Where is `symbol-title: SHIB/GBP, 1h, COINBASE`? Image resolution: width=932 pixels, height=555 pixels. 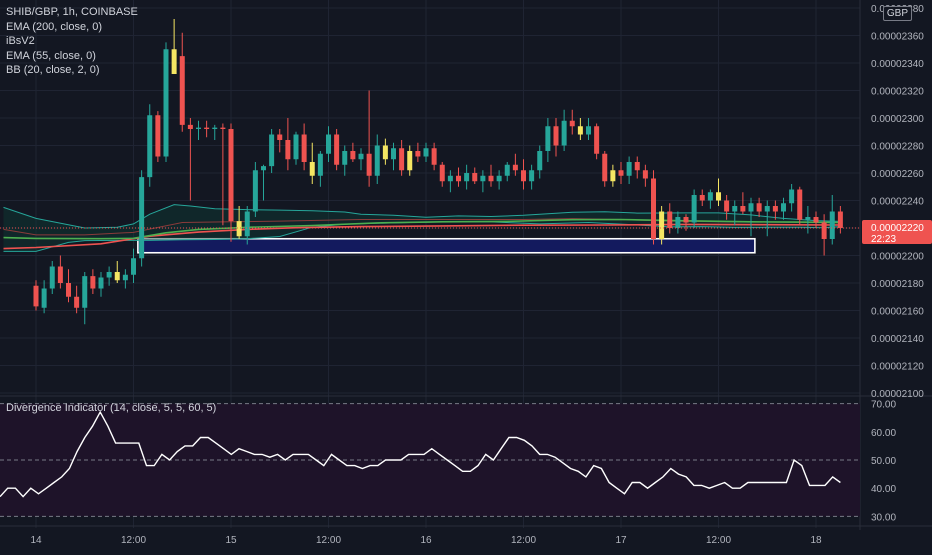 symbol-title: SHIB/GBP, 1h, COINBASE is located at coordinates (72, 12).